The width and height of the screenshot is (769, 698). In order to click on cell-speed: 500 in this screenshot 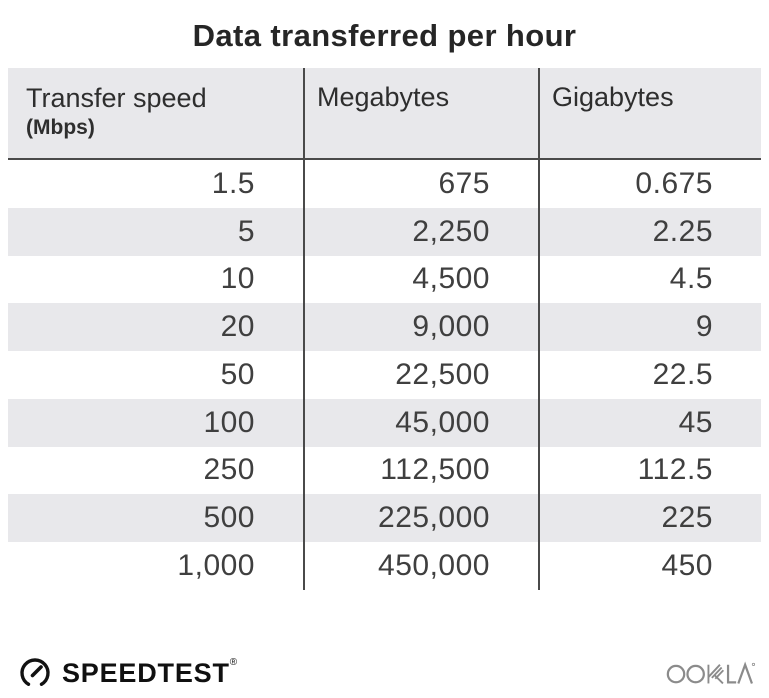, I will do `click(229, 518)`.